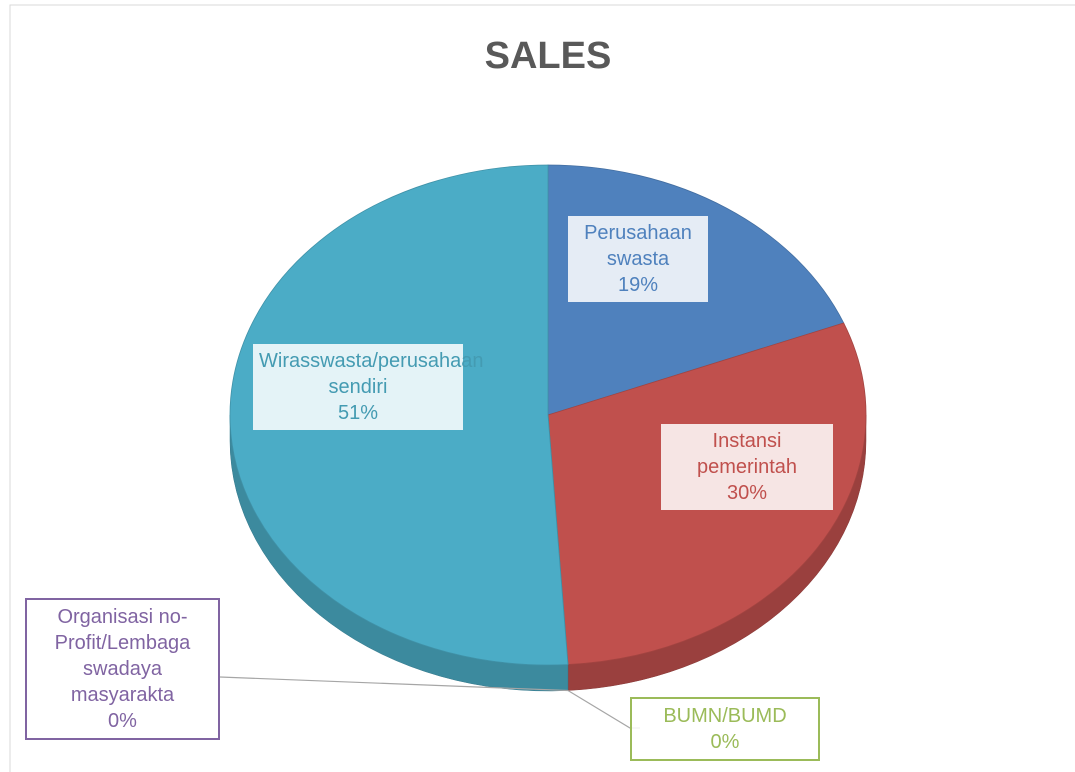 This screenshot has height=772, width=1075. What do you see at coordinates (358, 413) in the screenshot?
I see `value-label: 51%` at bounding box center [358, 413].